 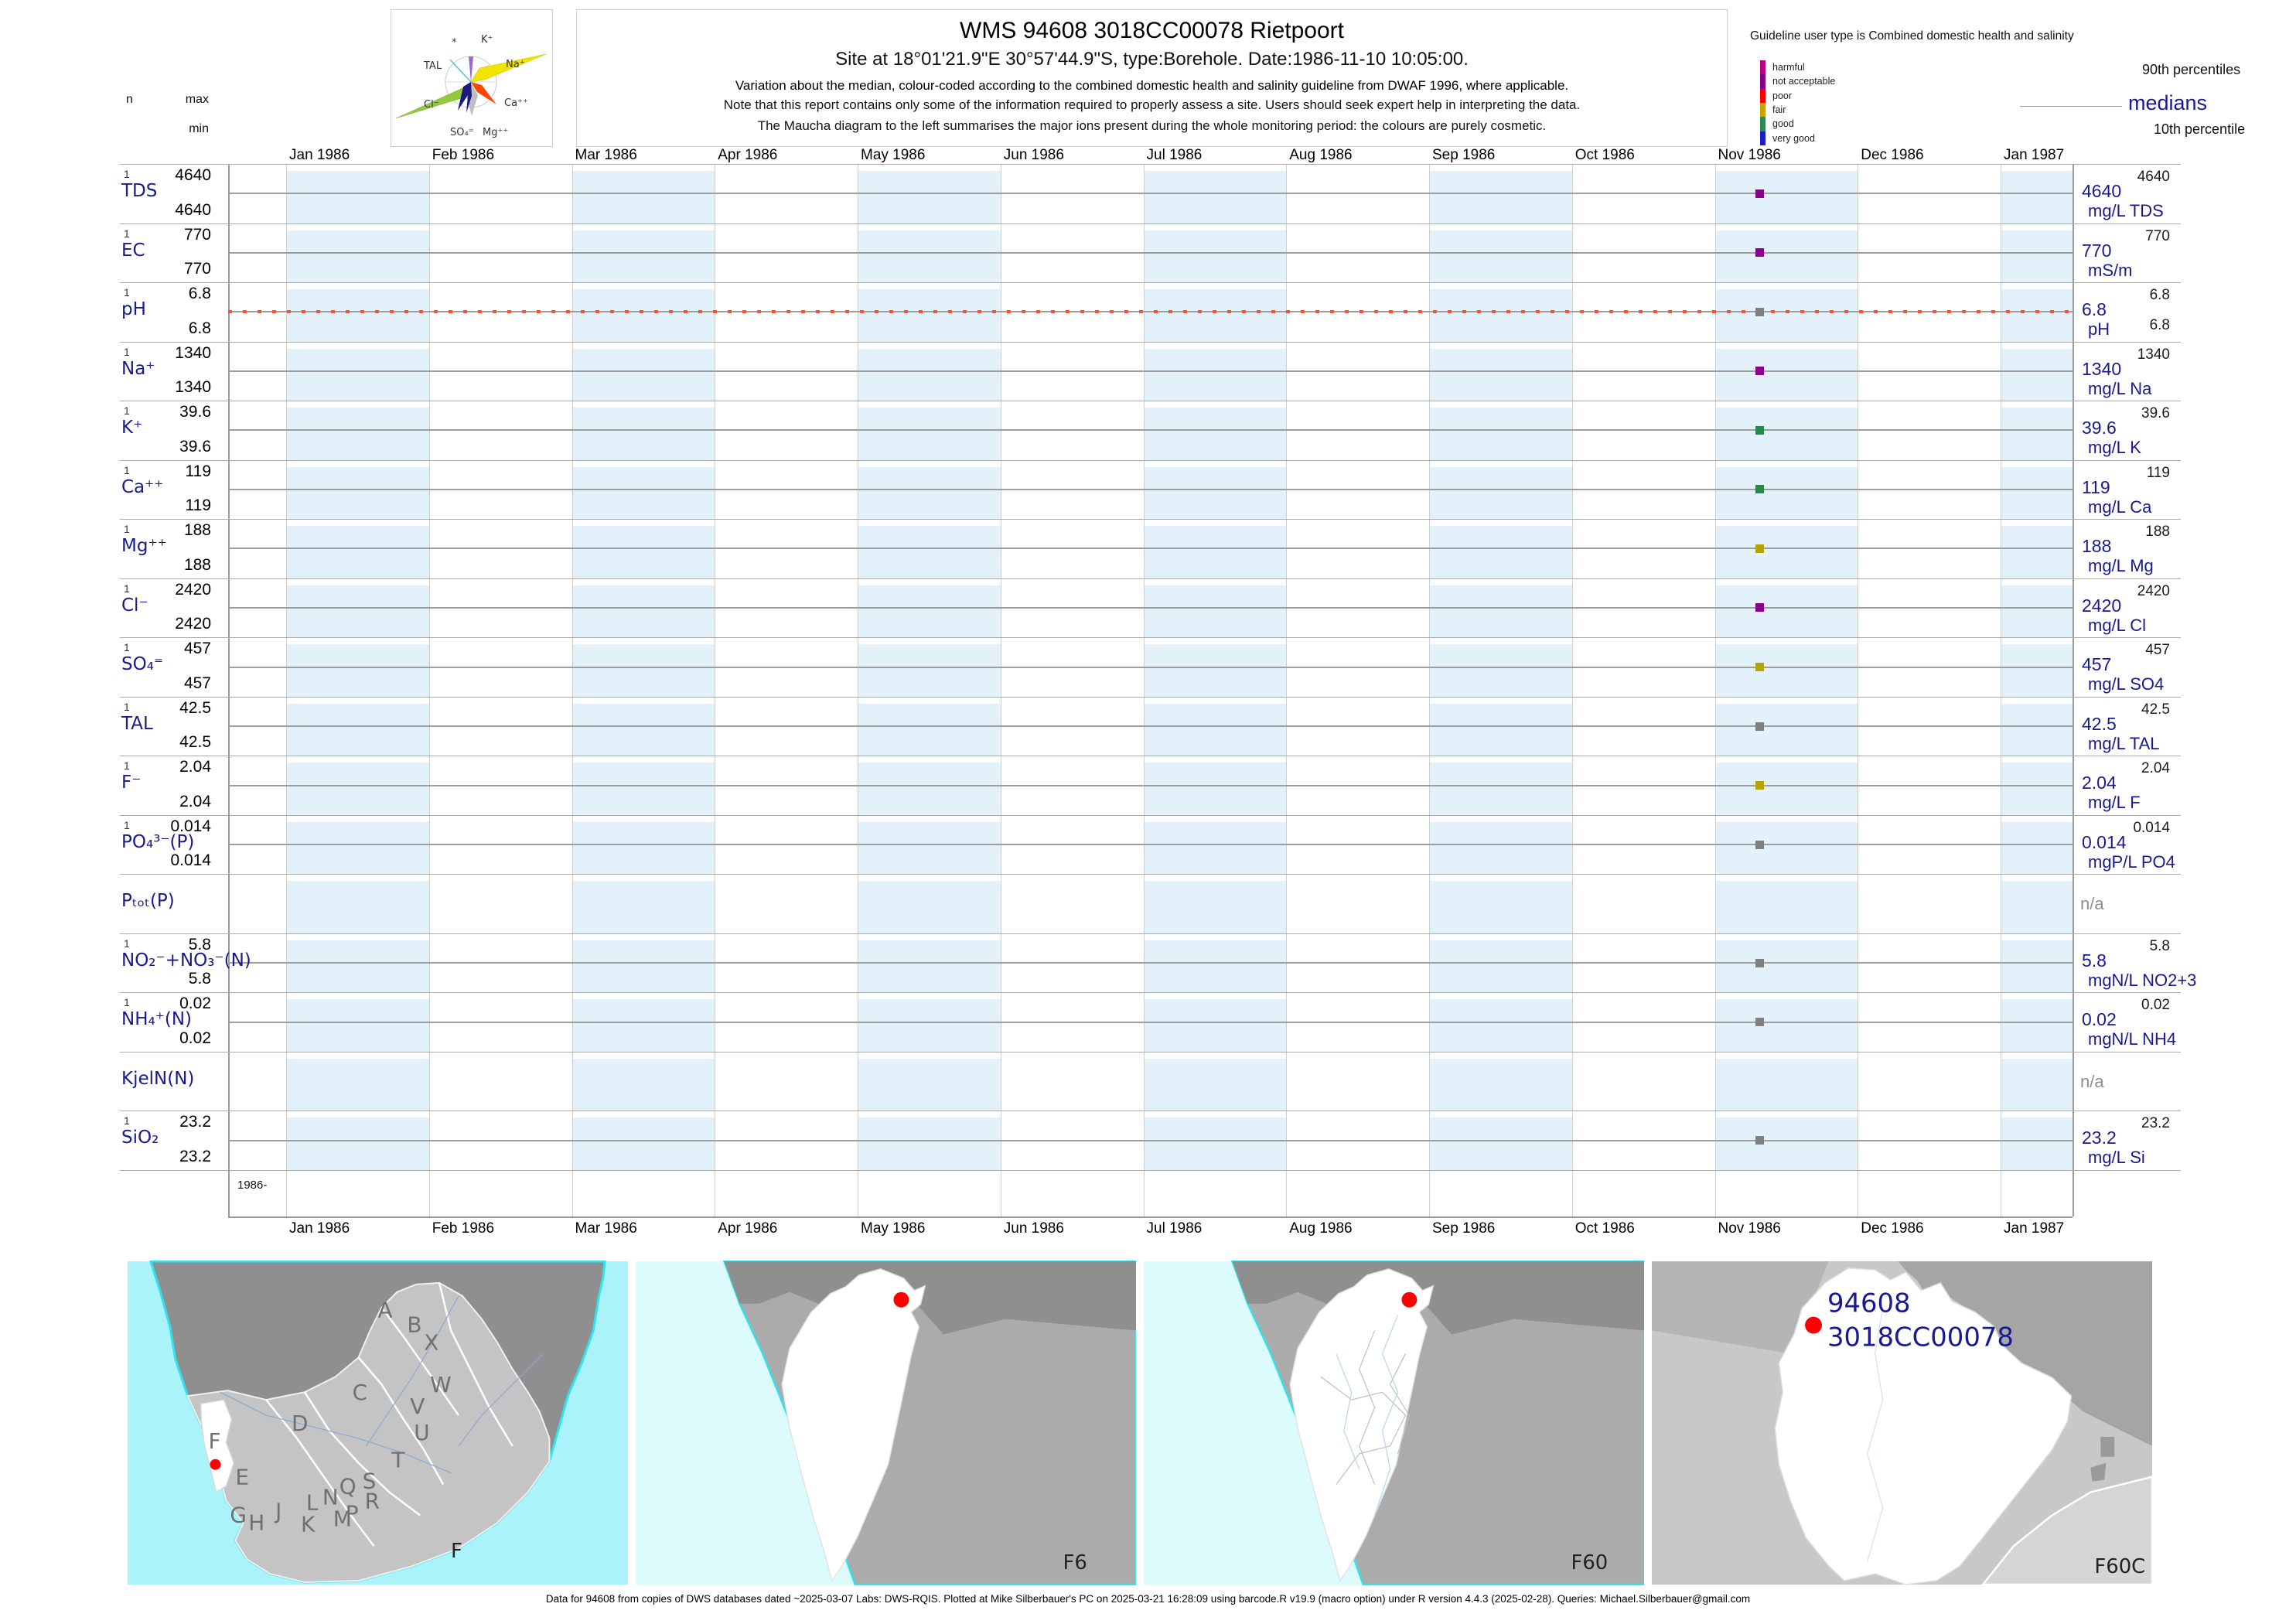 I want to click on maucha-label-mg: Mg⁺⁺, so click(x=495, y=132).